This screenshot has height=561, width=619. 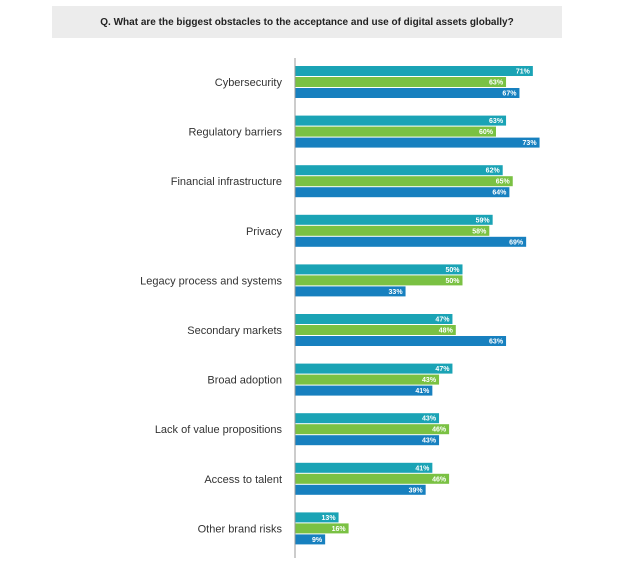 What do you see at coordinates (244, 381) in the screenshot?
I see `category-label-broad-adoption: Broad adoption` at bounding box center [244, 381].